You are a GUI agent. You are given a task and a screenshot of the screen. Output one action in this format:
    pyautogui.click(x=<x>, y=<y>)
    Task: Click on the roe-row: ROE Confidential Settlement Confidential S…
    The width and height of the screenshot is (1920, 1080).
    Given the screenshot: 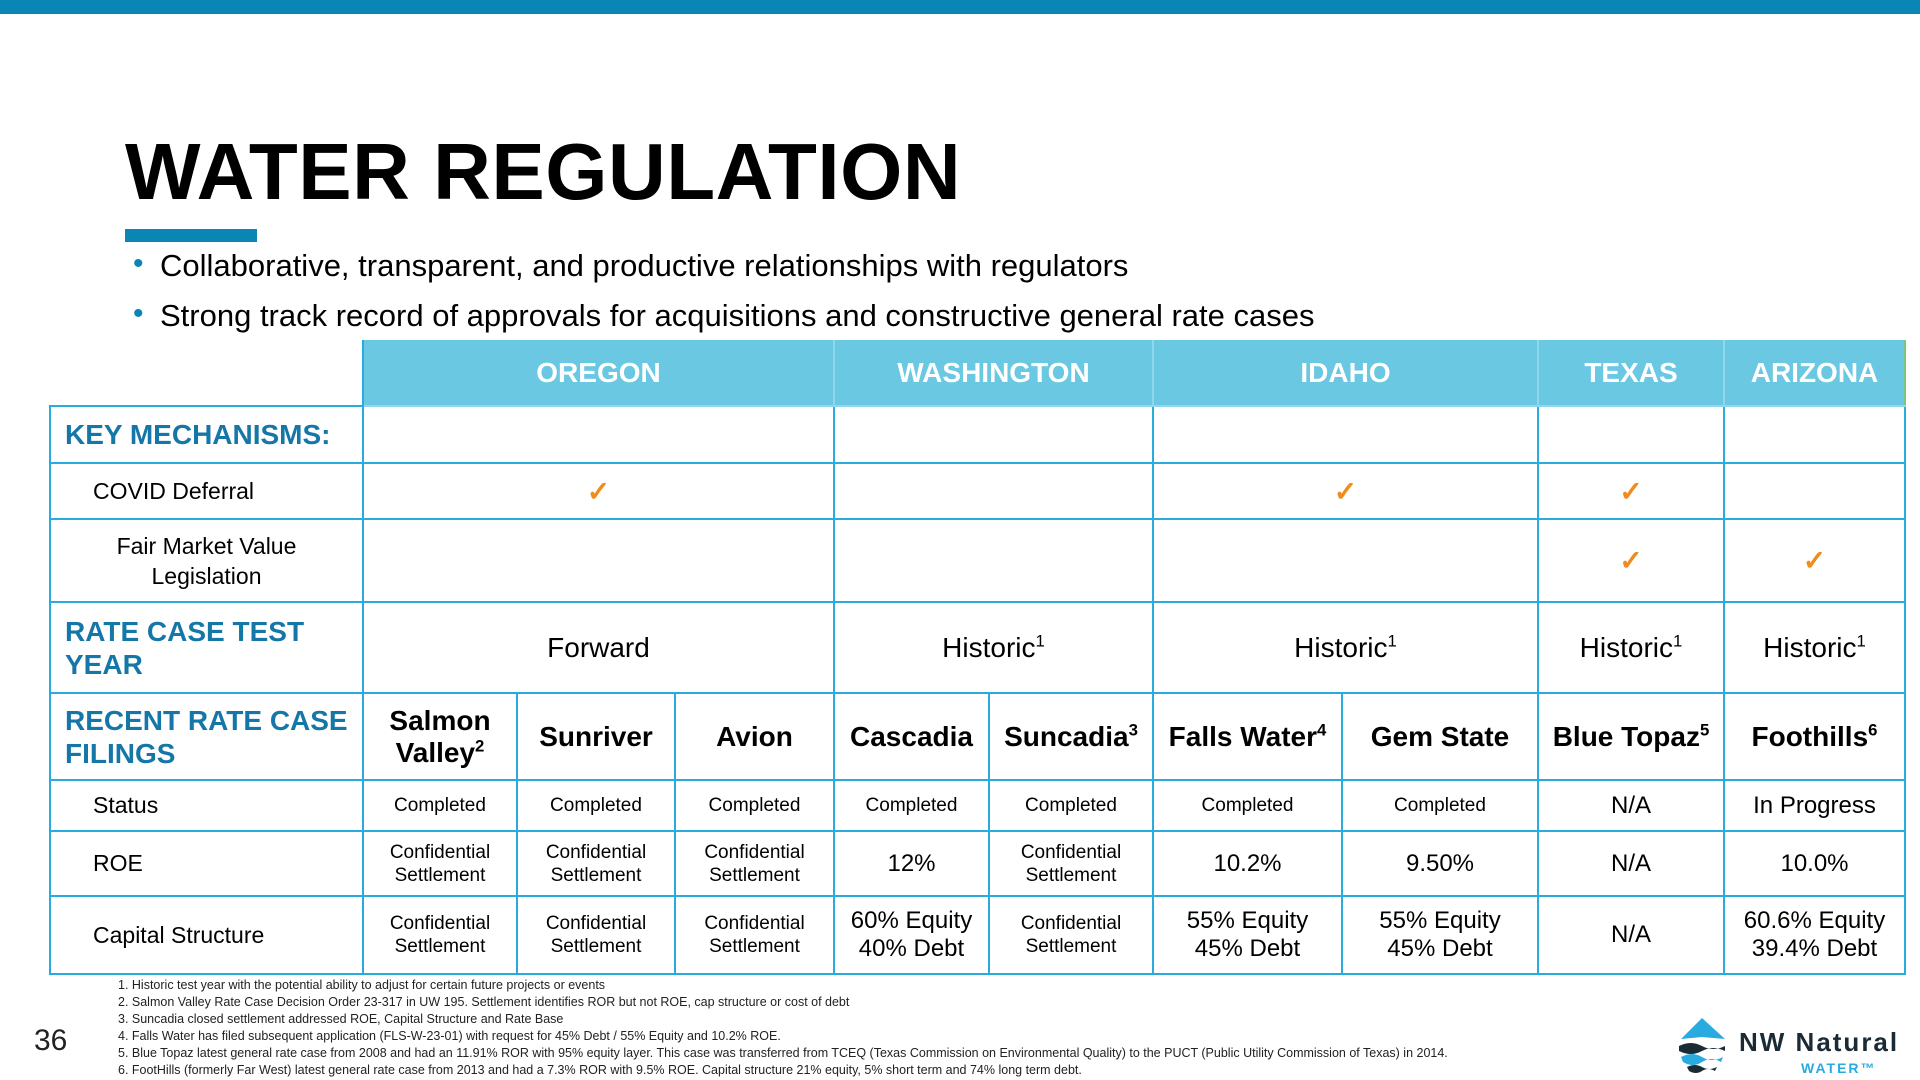 What is the action you would take?
    pyautogui.click(x=977, y=863)
    